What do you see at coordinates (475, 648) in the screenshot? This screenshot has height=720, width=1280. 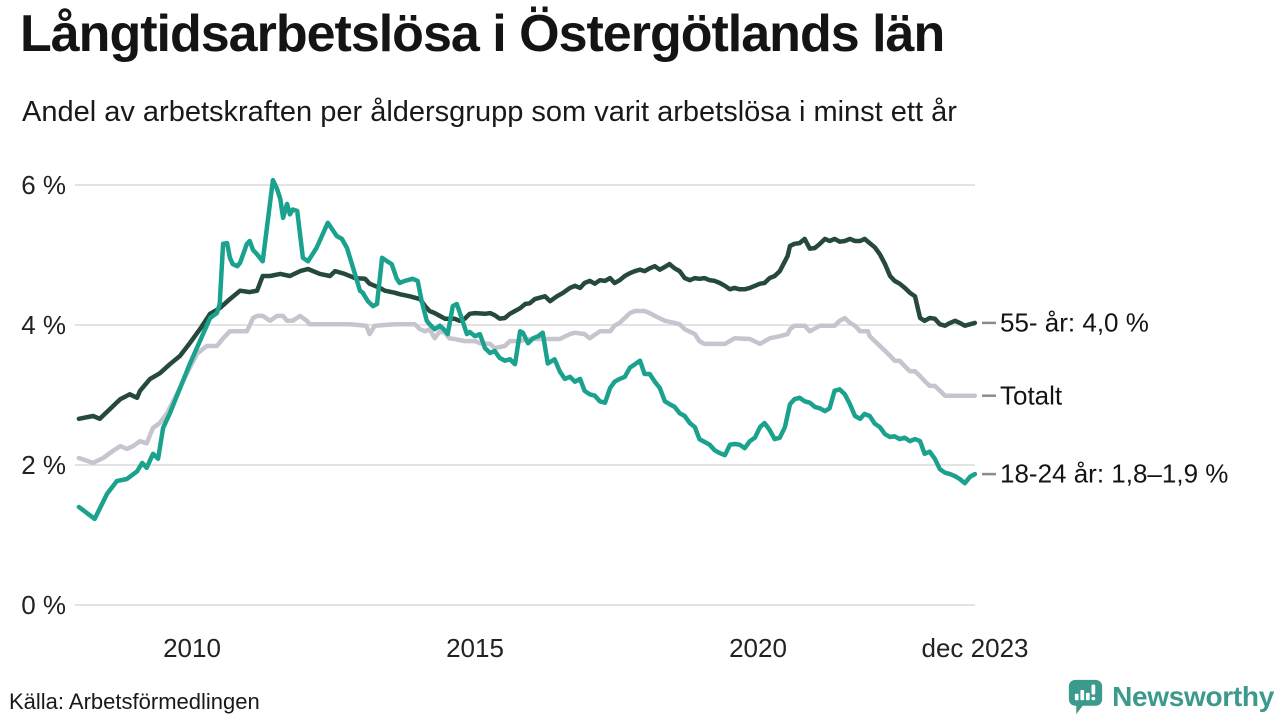 I see `x-axis-tick-2015: 2015` at bounding box center [475, 648].